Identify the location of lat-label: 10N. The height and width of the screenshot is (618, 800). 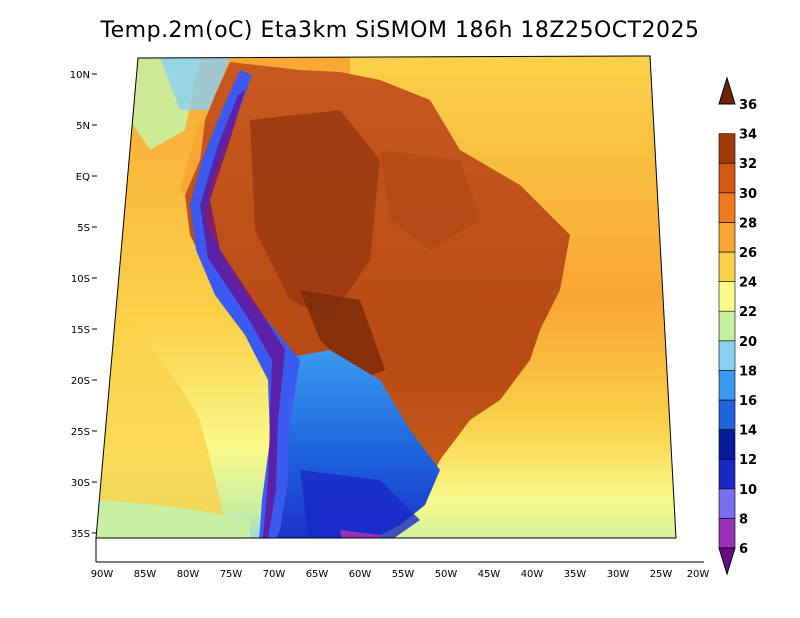
(80, 75).